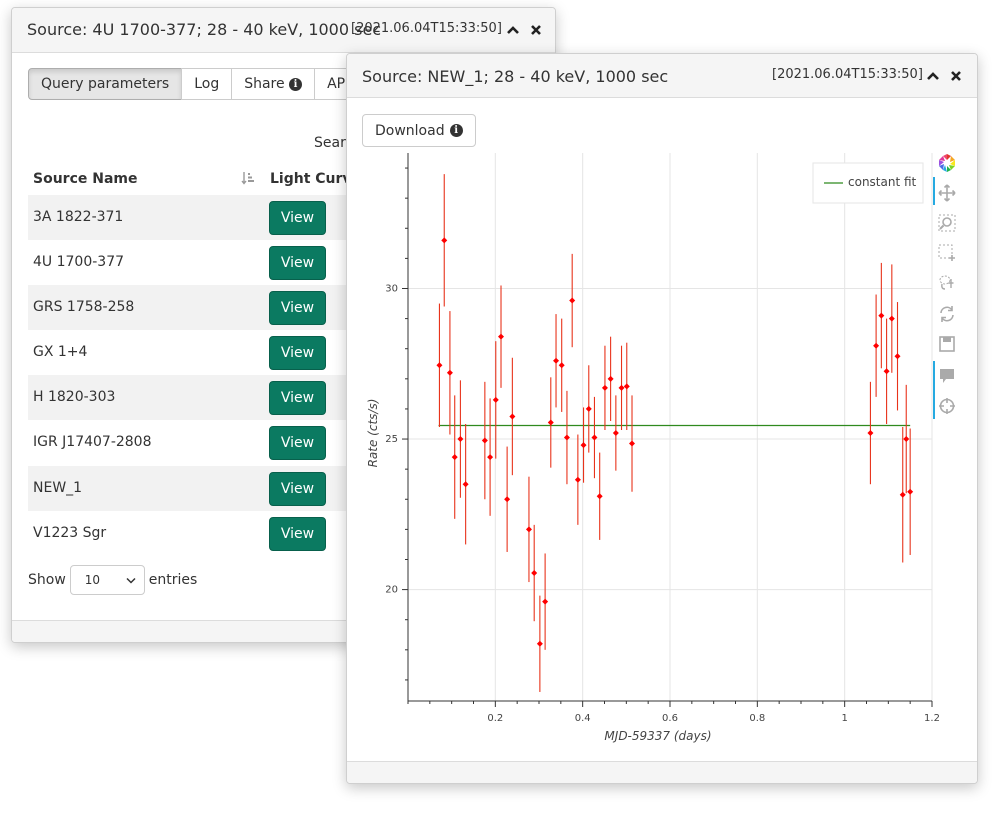 This screenshot has width=994, height=821. I want to click on y-axis-label: Rate (cts/s), so click(373, 433).